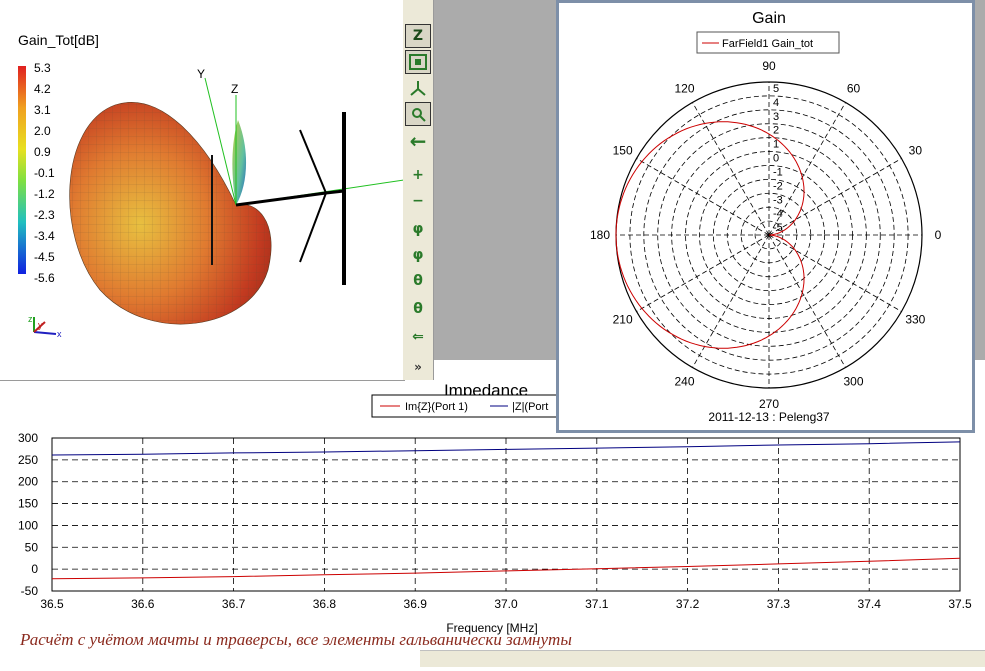 Image resolution: width=985 pixels, height=671 pixels. What do you see at coordinates (418, 190) in the screenshot?
I see `view-toolbar: Z ← + − φ φ θ θ ⇐ »` at bounding box center [418, 190].